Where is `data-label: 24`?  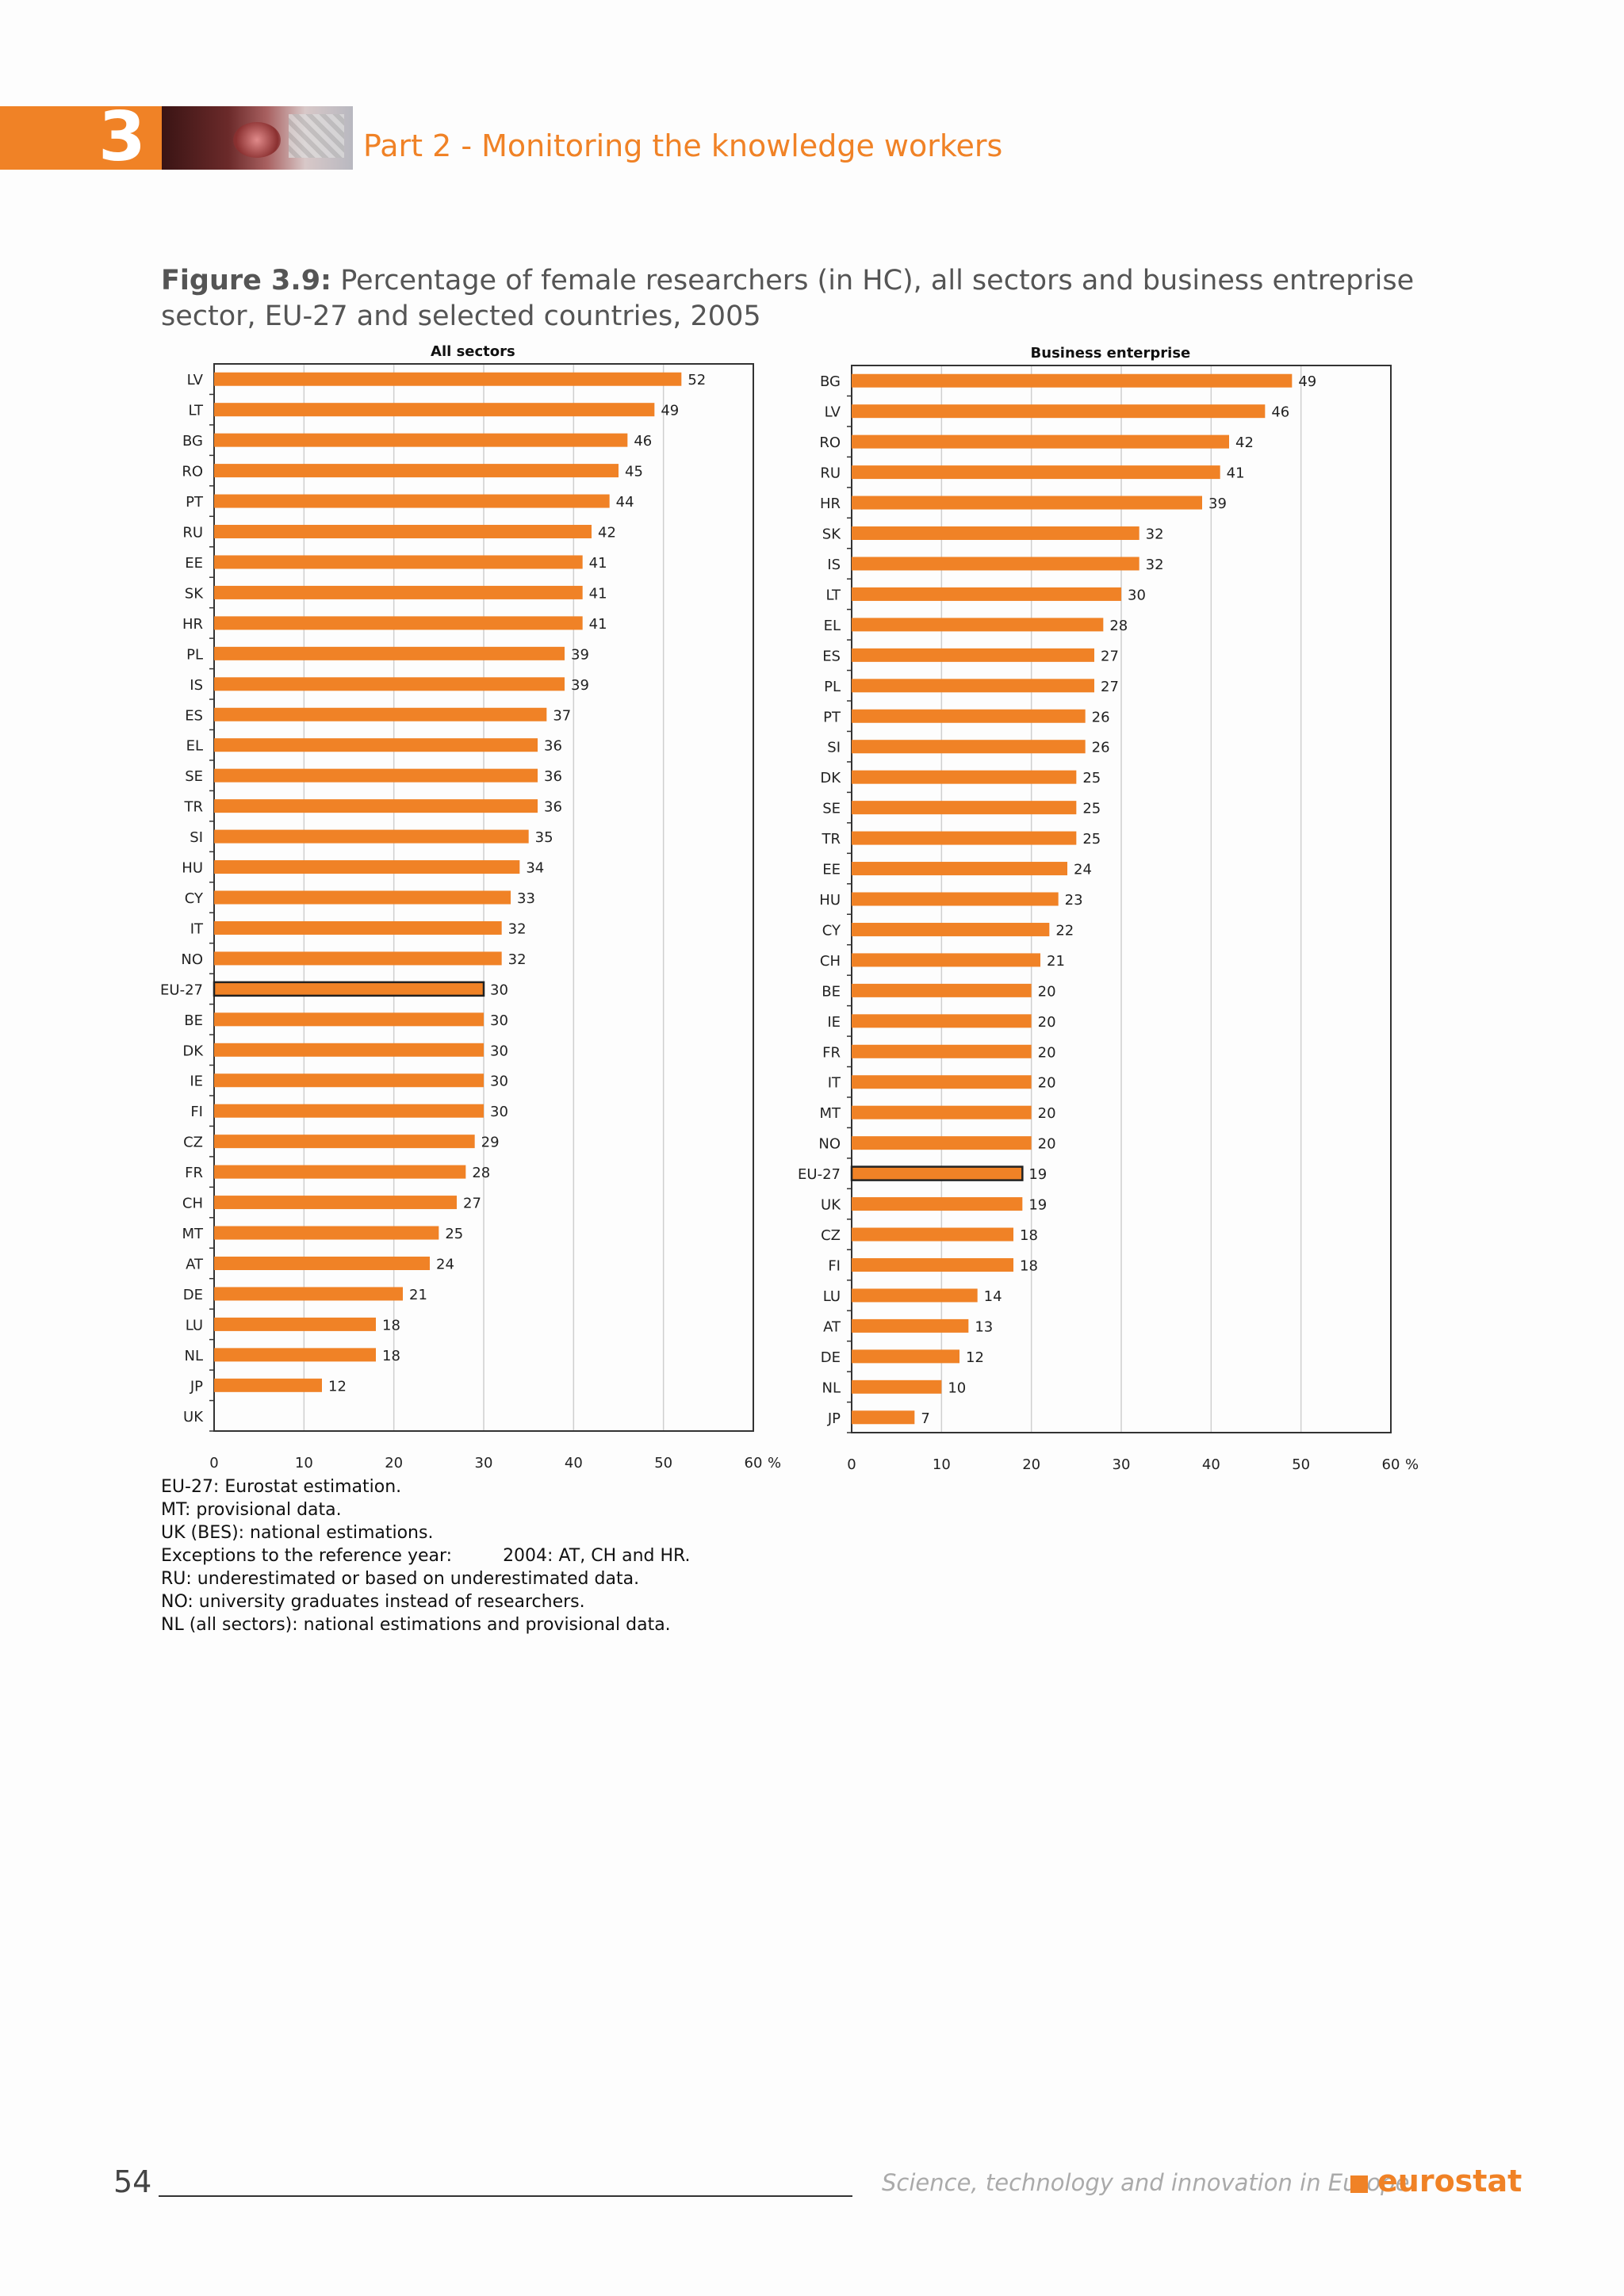 data-label: 24 is located at coordinates (1083, 870).